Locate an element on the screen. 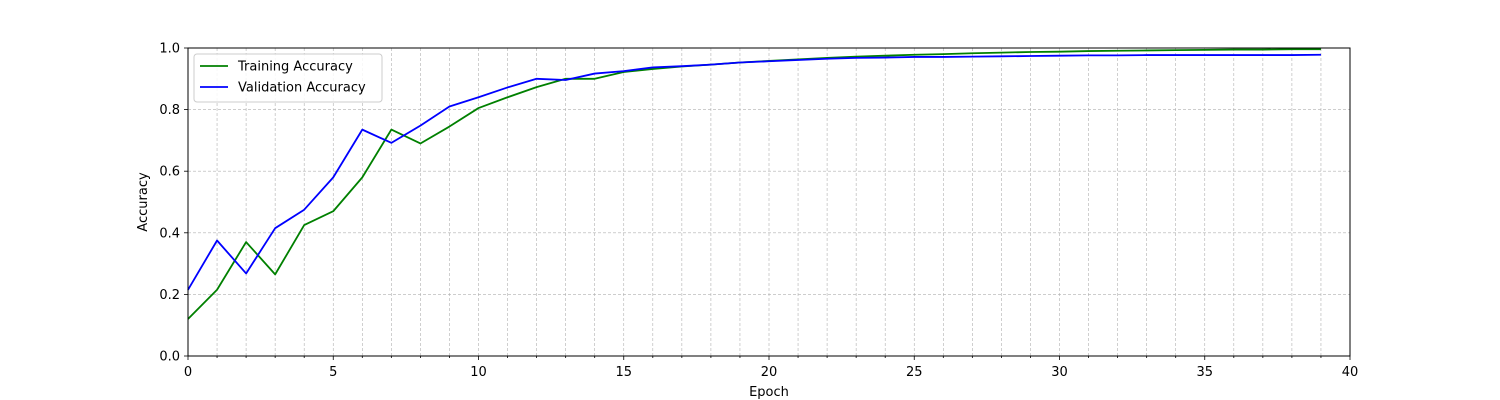 Image resolution: width=1500 pixels, height=400 pixels. legend-label: Training Accuracy is located at coordinates (295, 67).